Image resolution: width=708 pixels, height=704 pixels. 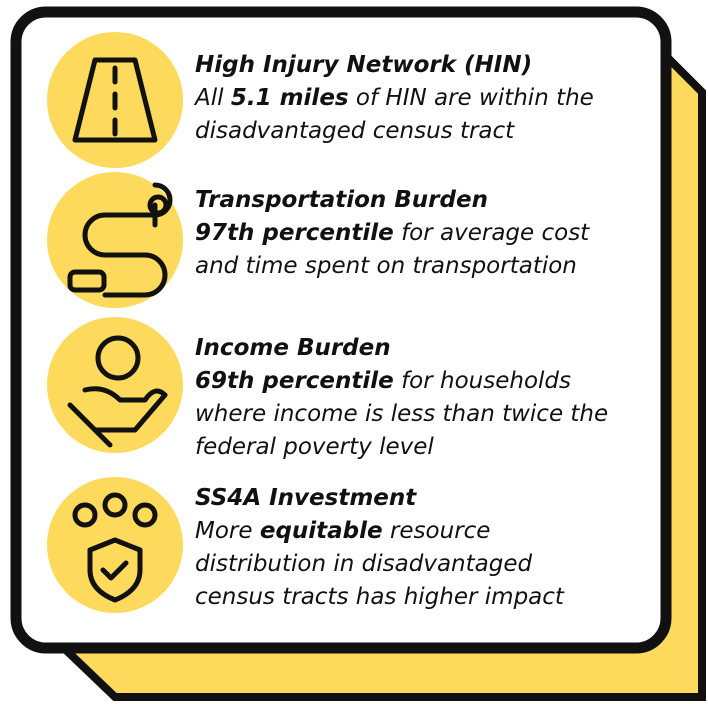 I want to click on item-line: More equitable resource, so click(x=342, y=531).